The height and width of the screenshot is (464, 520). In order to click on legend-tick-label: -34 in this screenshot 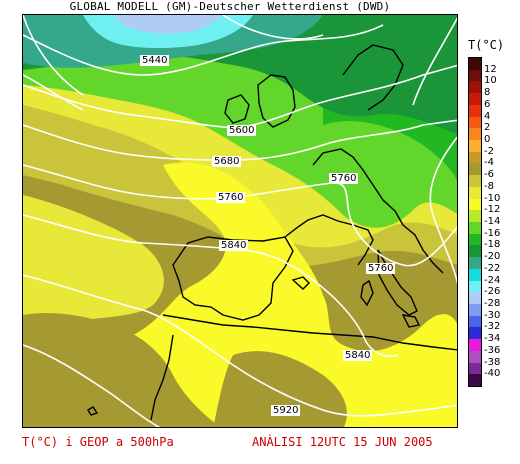, I will do `click(492, 339)`.